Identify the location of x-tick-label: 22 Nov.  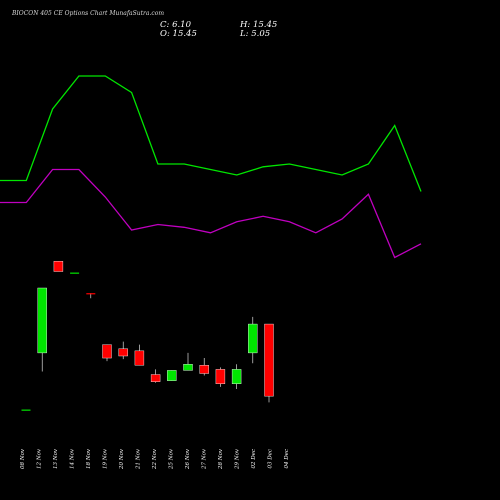
(155, 459).